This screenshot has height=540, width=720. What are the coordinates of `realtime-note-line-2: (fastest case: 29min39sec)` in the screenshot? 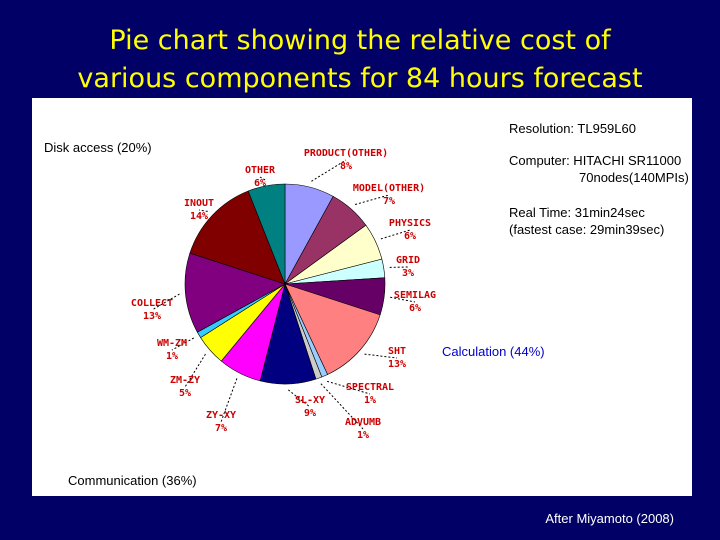 It's located at (587, 229).